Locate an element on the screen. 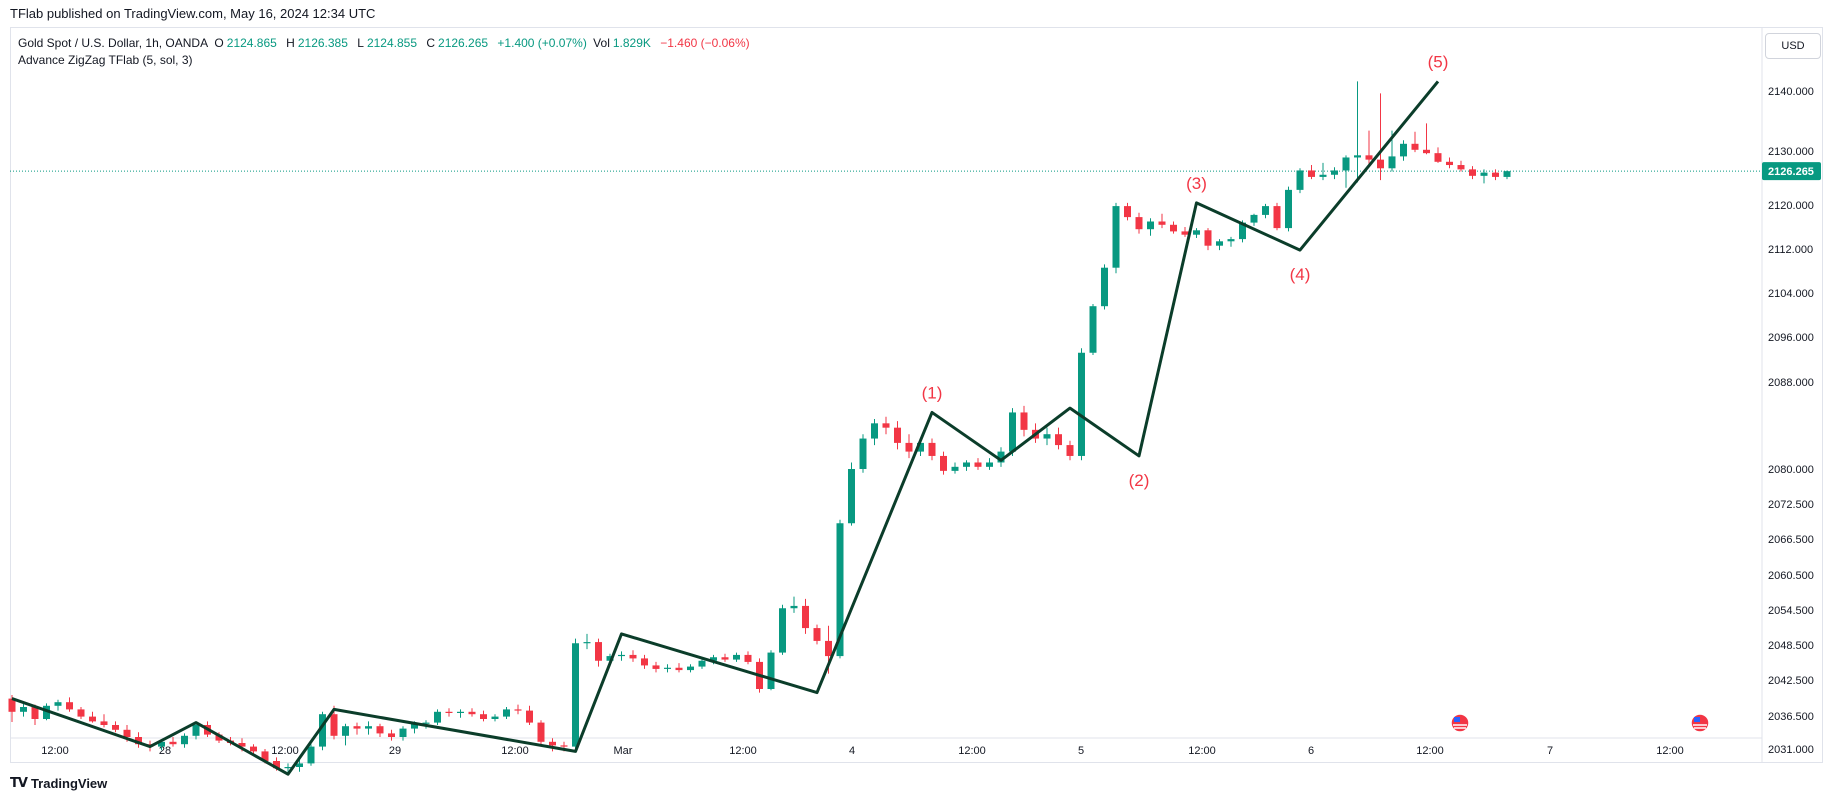 This screenshot has height=799, width=1835. close-value: 2126.265 is located at coordinates (463, 43).